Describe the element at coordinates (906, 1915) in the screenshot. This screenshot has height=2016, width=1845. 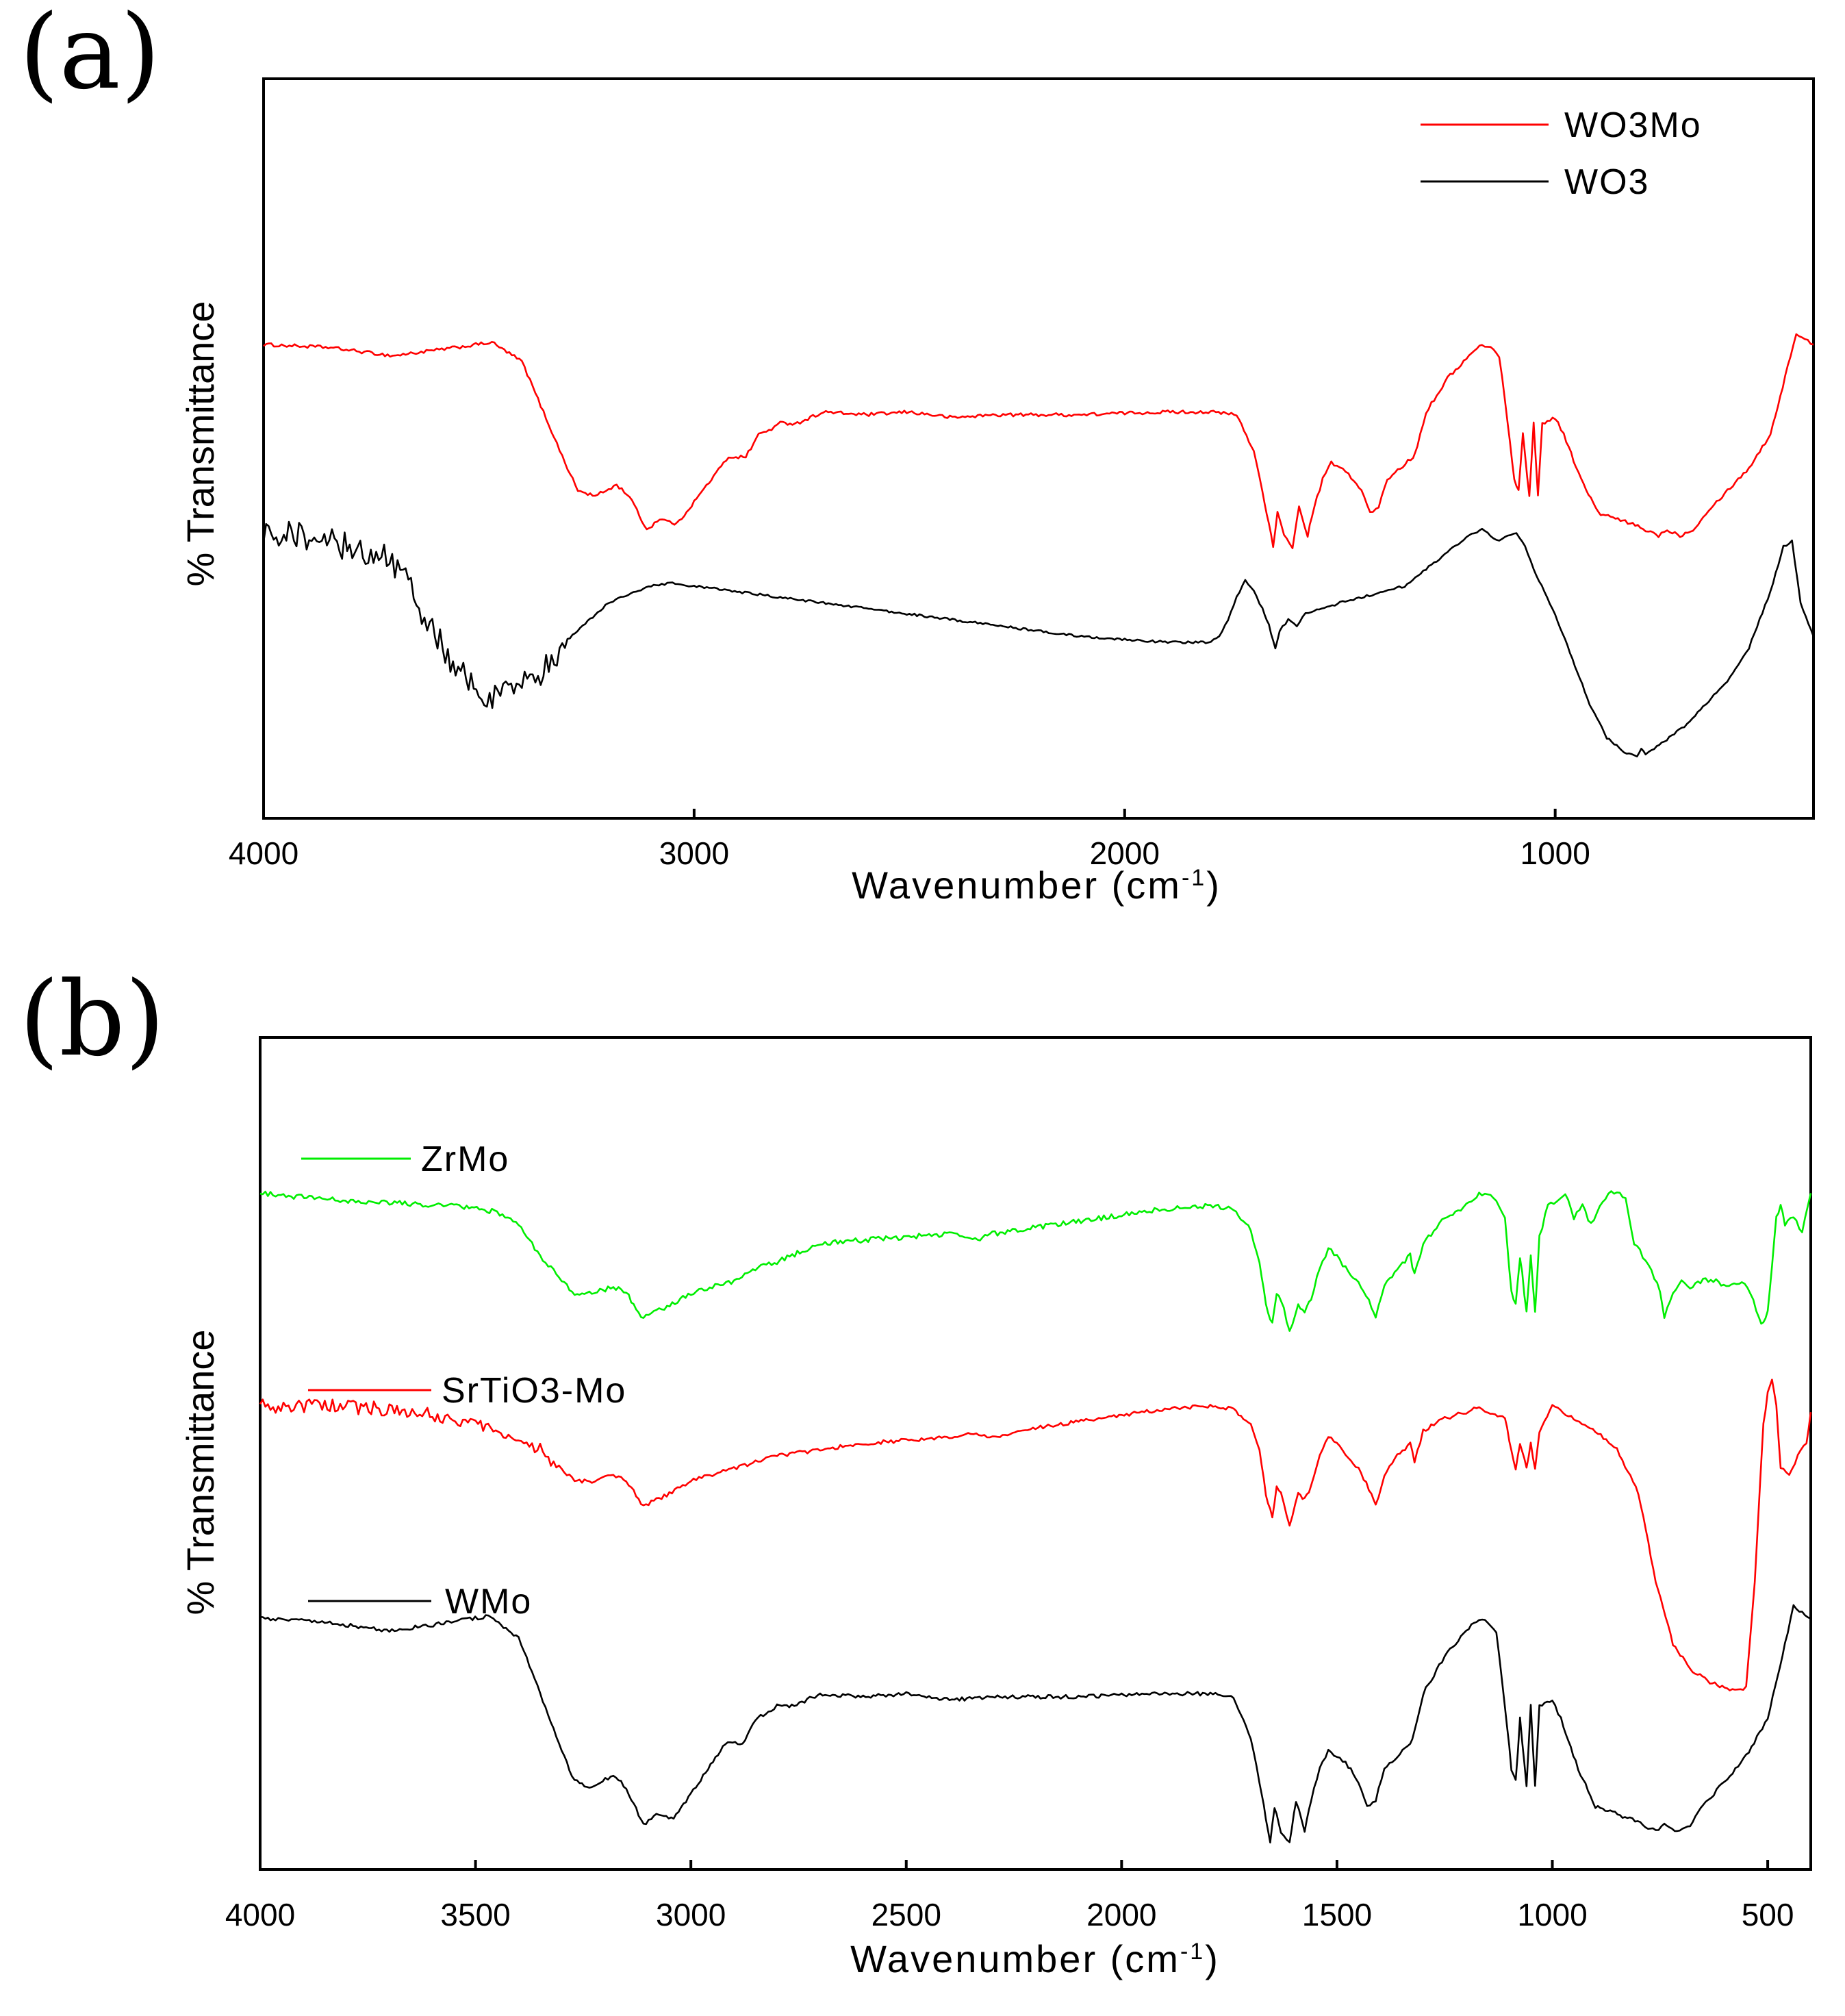
I see `x-tick-label: 2500` at that location.